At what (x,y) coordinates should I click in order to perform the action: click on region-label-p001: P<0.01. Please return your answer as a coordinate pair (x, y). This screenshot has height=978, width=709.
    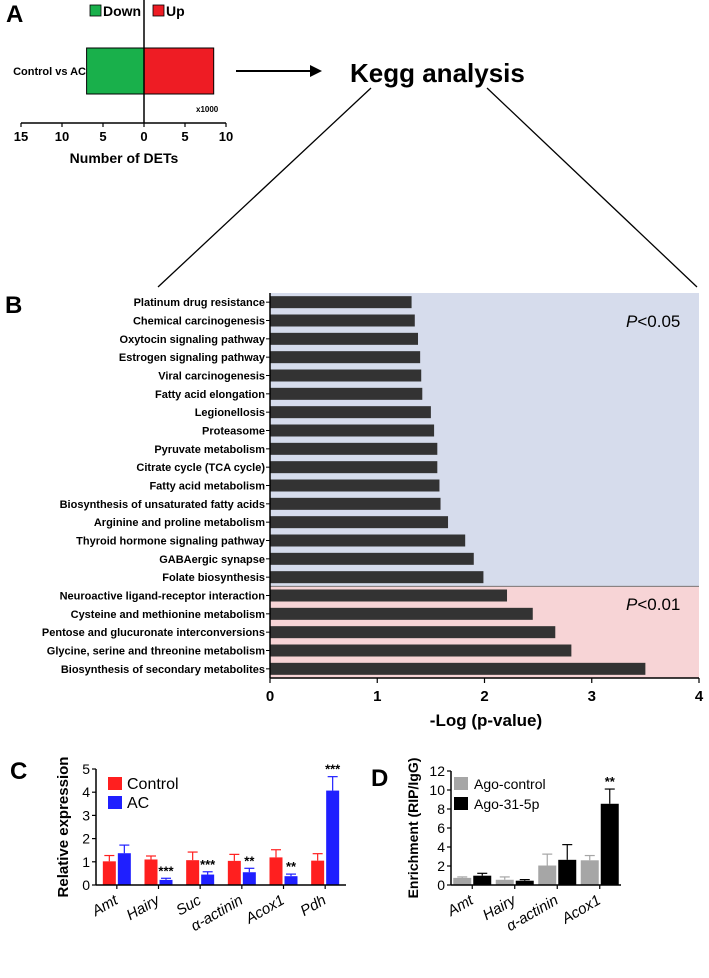
    Looking at the image, I should click on (653, 604).